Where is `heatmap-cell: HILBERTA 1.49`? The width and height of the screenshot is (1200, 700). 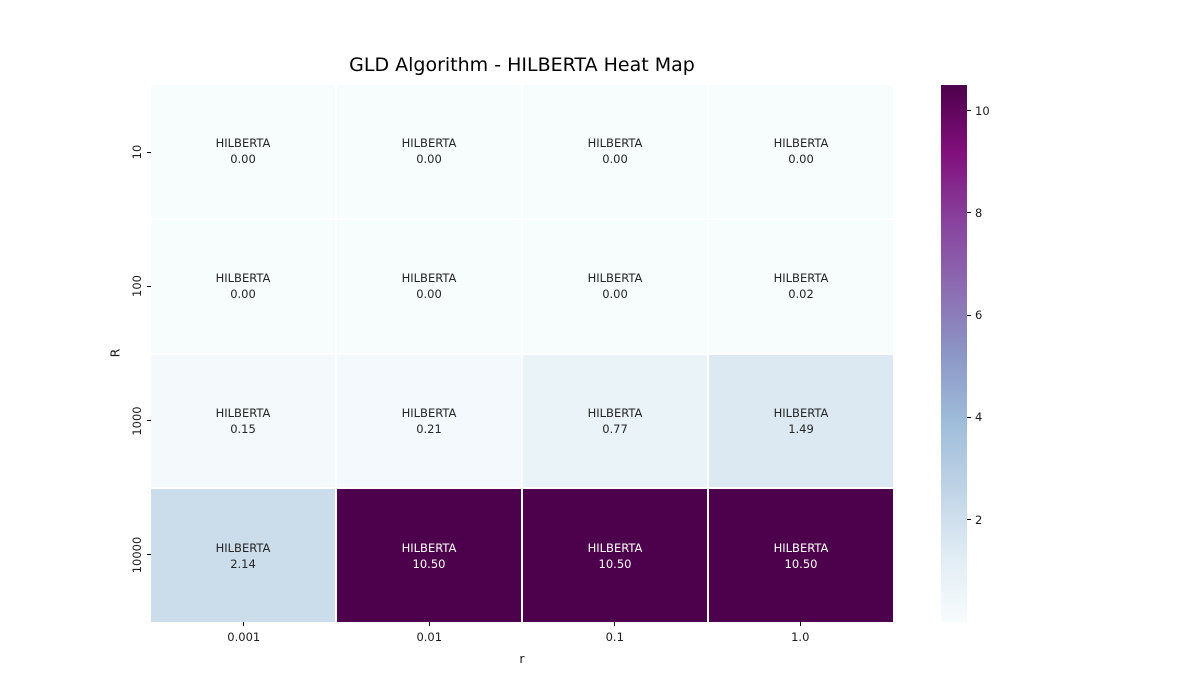
heatmap-cell: HILBERTA 1.49 is located at coordinates (801, 421).